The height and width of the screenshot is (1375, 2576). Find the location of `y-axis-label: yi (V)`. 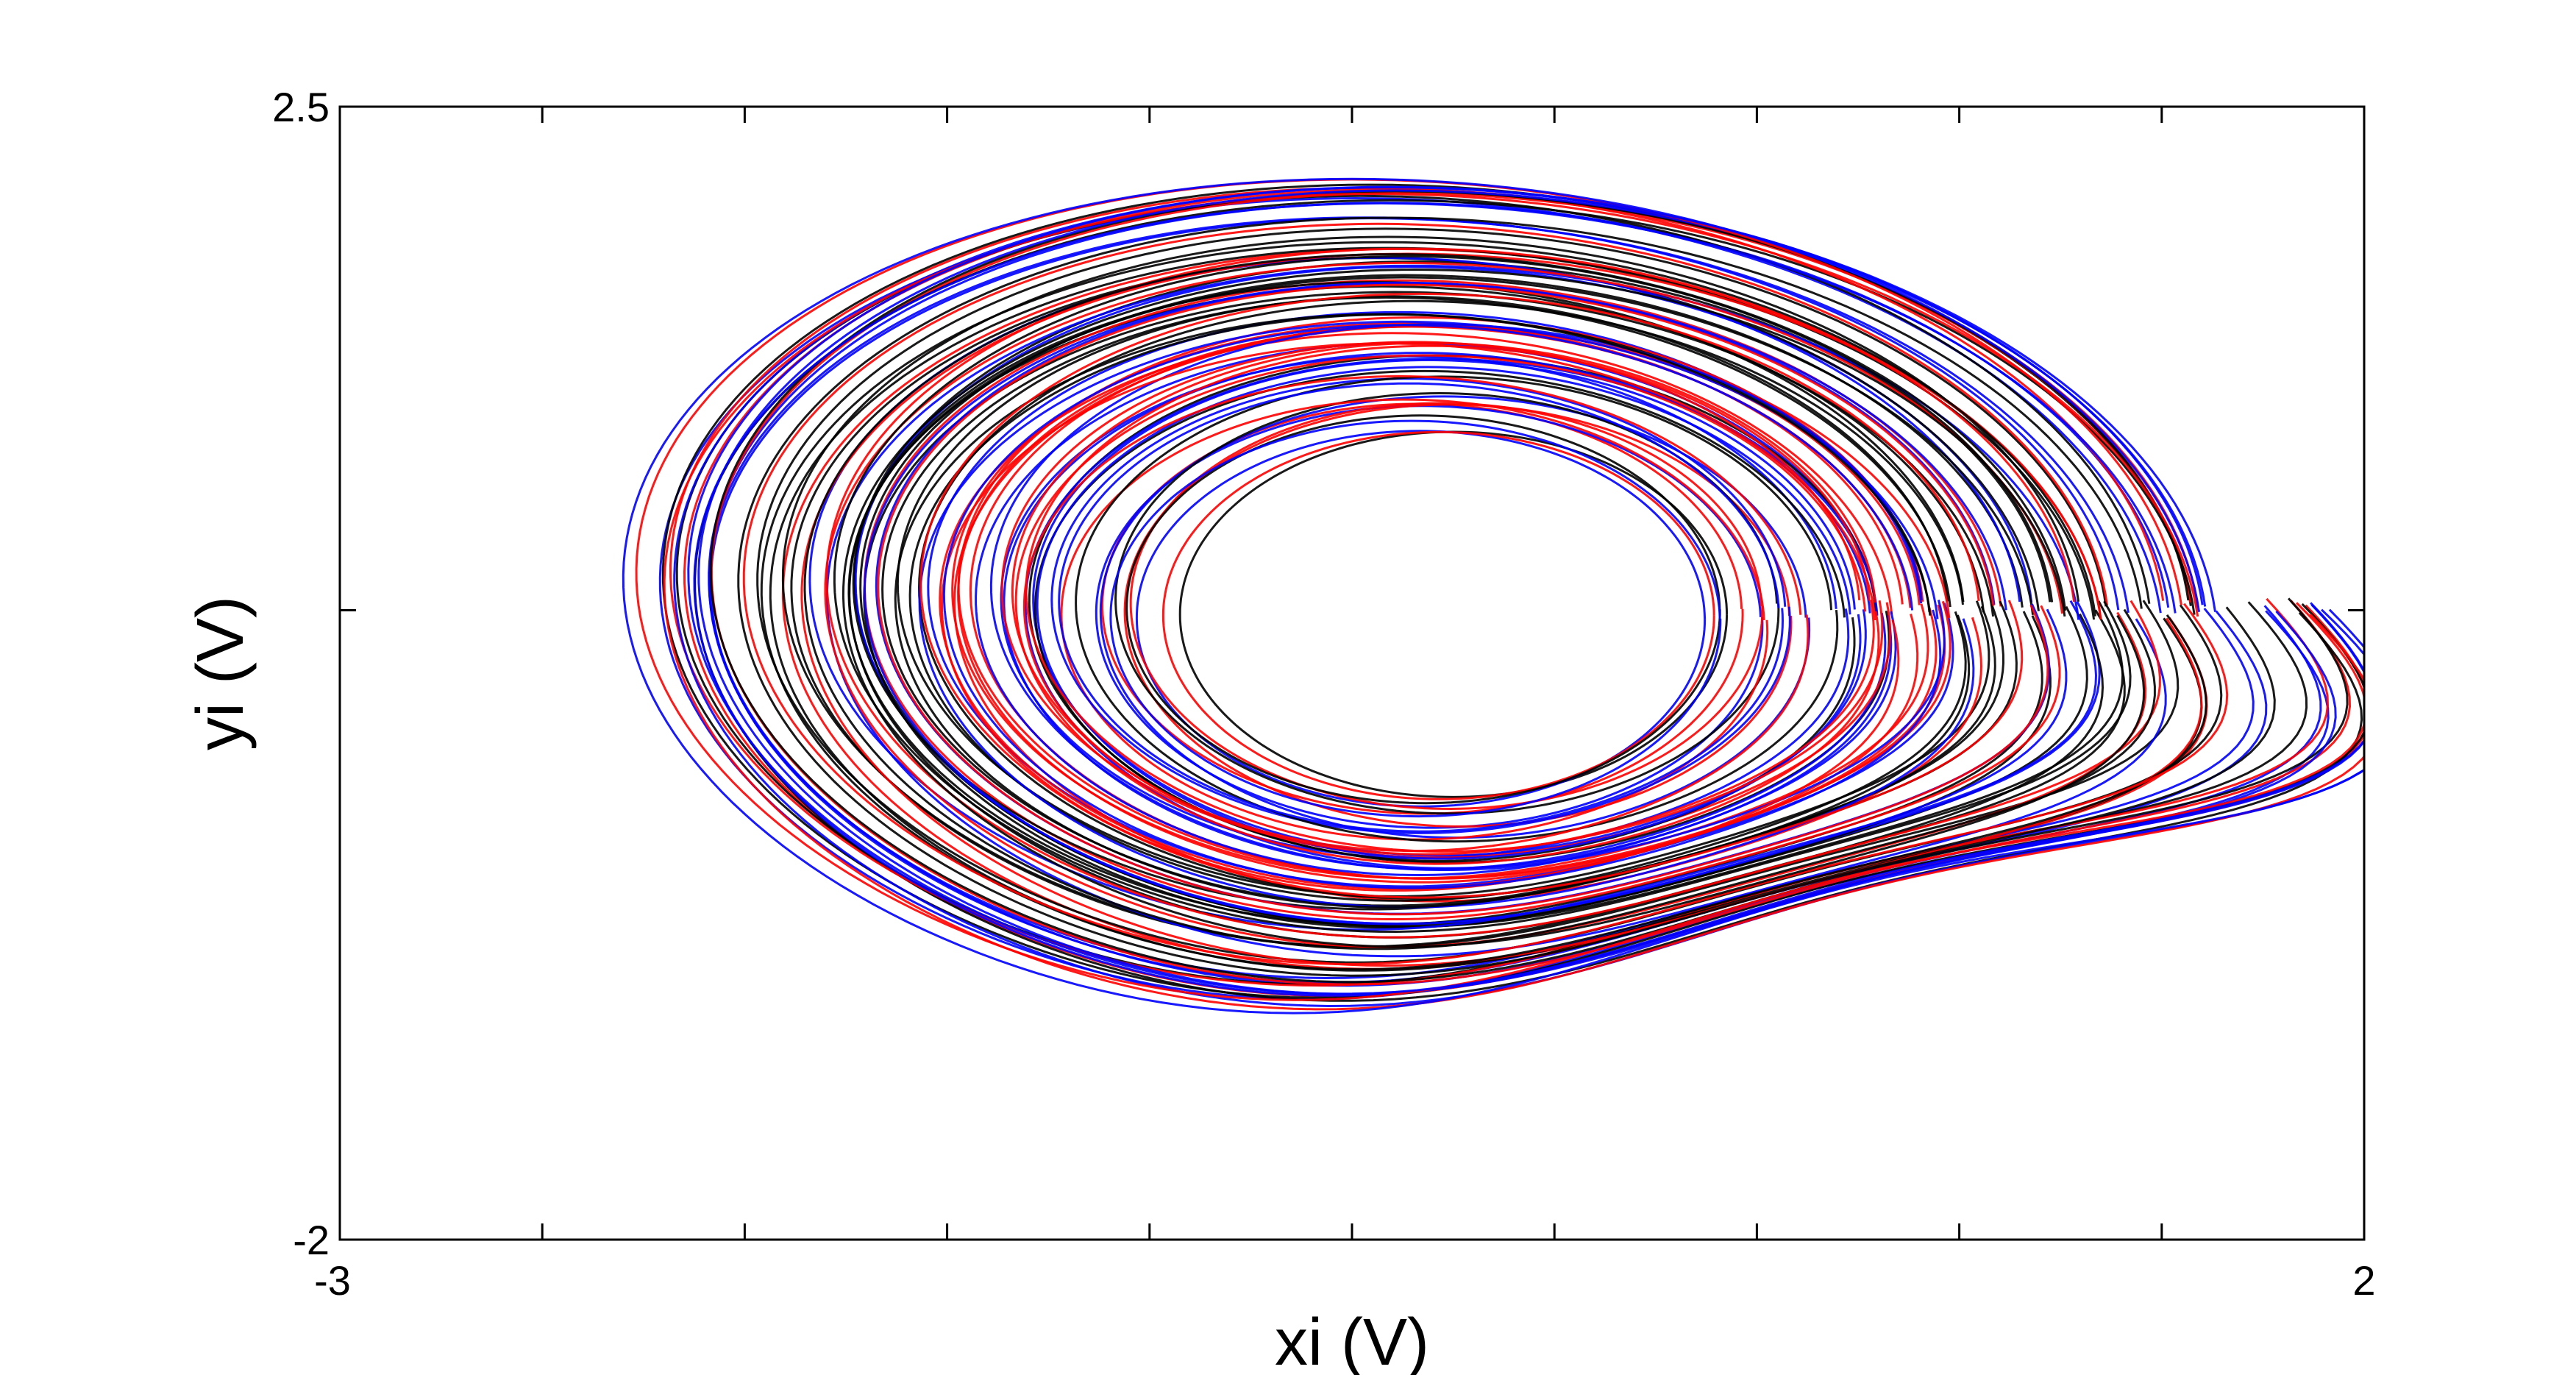

y-axis-label: yi (V) is located at coordinates (220, 673).